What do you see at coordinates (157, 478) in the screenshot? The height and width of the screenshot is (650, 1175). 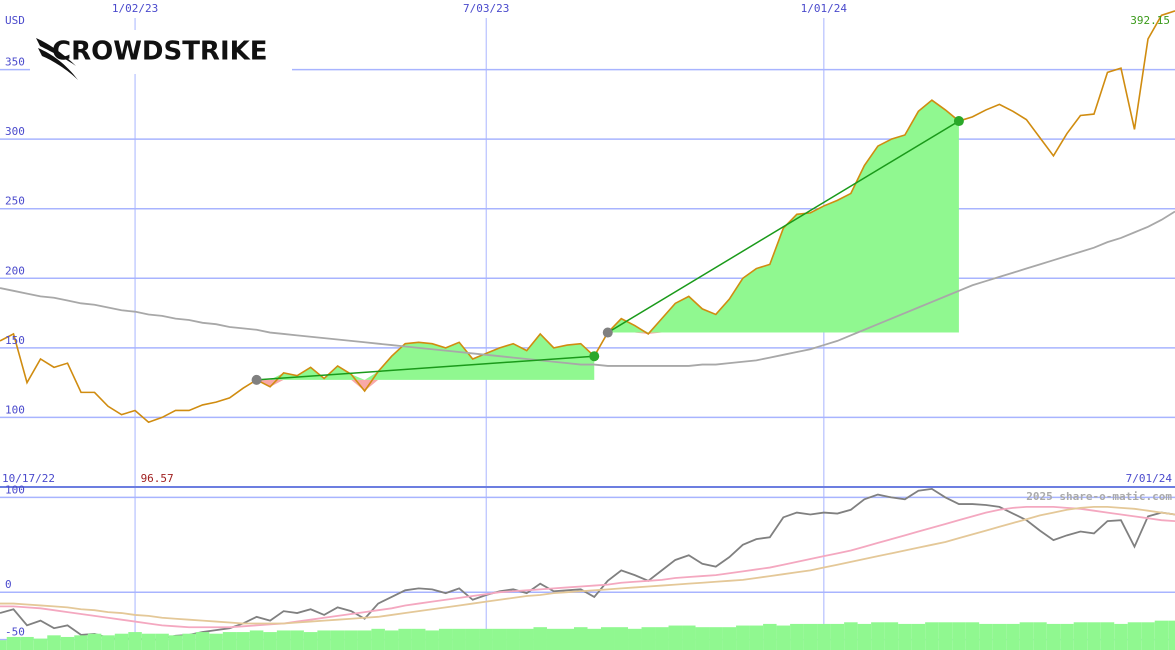 I see `min-label: 96.57` at bounding box center [157, 478].